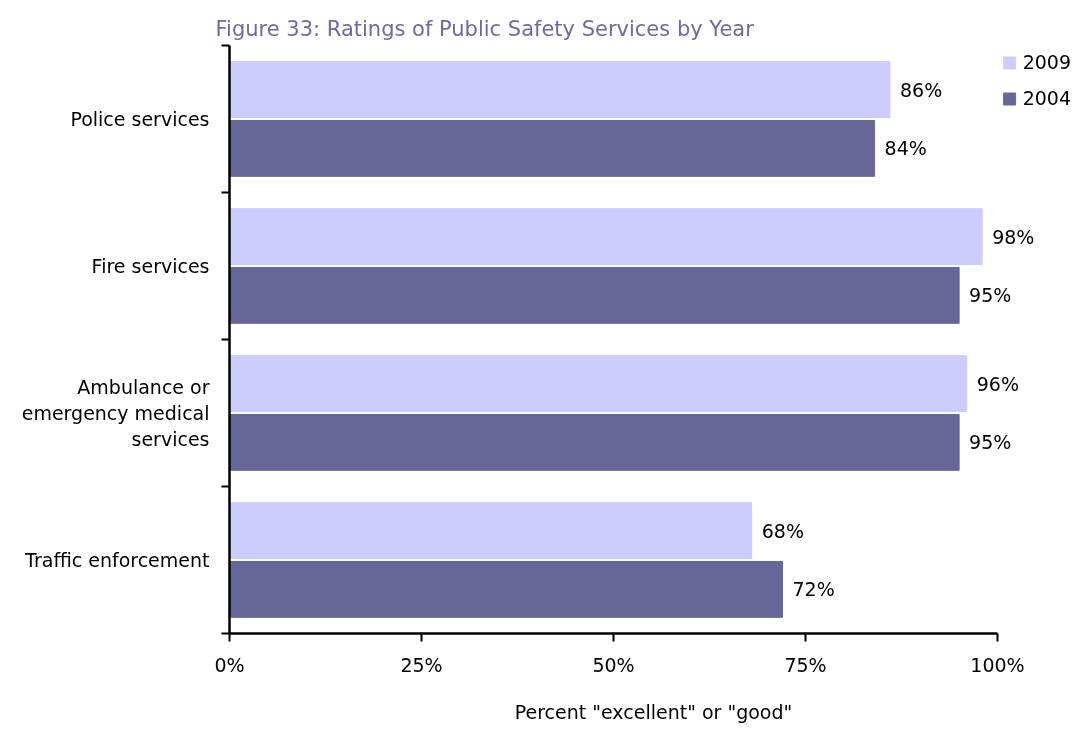 The height and width of the screenshot is (738, 1081). Describe the element at coordinates (485, 28) in the screenshot. I see `chart-title: Figure 33: Ratings of Public Safety Services by Year` at that location.